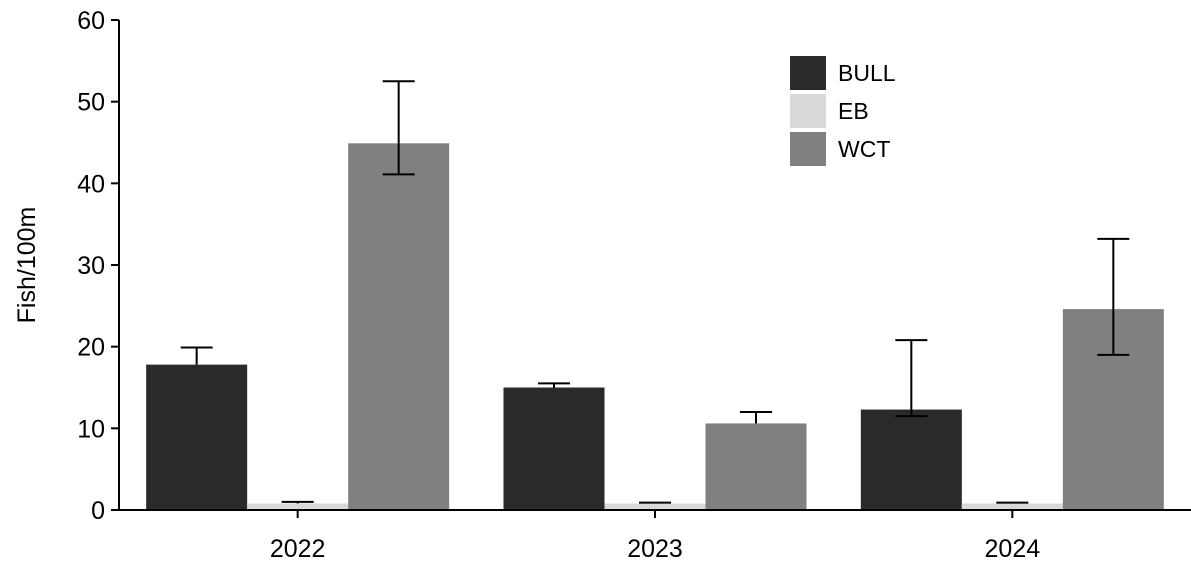 The height and width of the screenshot is (562, 1191). Describe the element at coordinates (91, 184) in the screenshot. I see `y-tick-label: 40` at that location.